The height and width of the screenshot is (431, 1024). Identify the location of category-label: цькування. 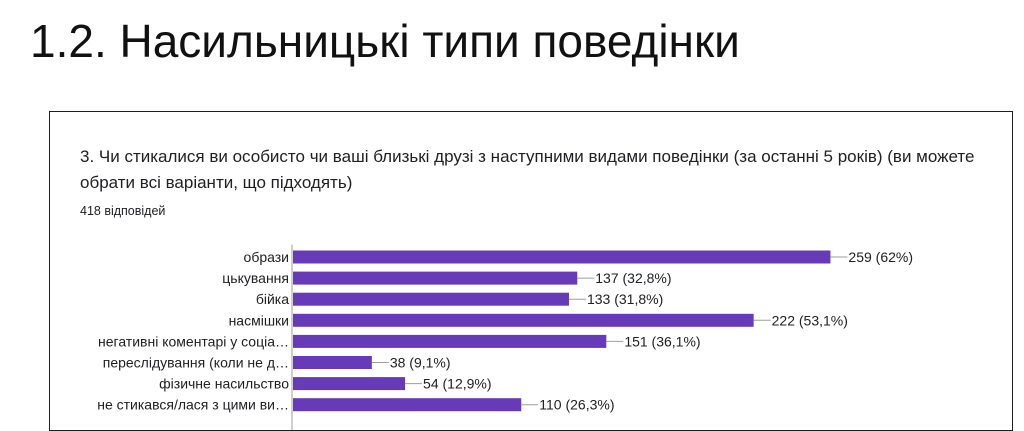
(255, 278).